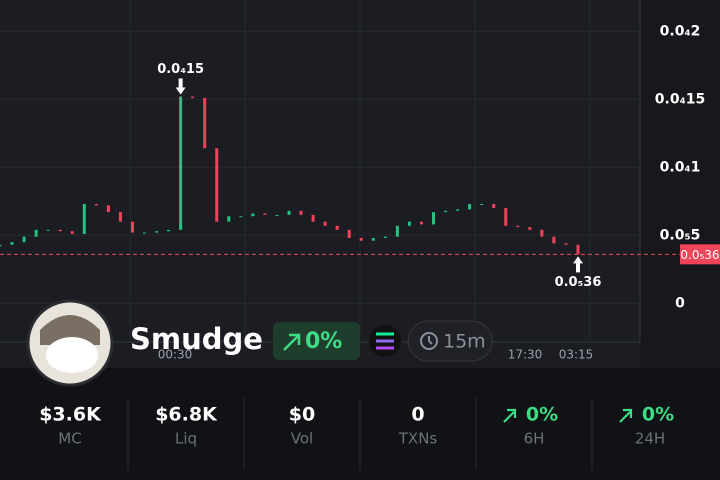  What do you see at coordinates (186, 415) in the screenshot?
I see `stat-value: $6.8K` at bounding box center [186, 415].